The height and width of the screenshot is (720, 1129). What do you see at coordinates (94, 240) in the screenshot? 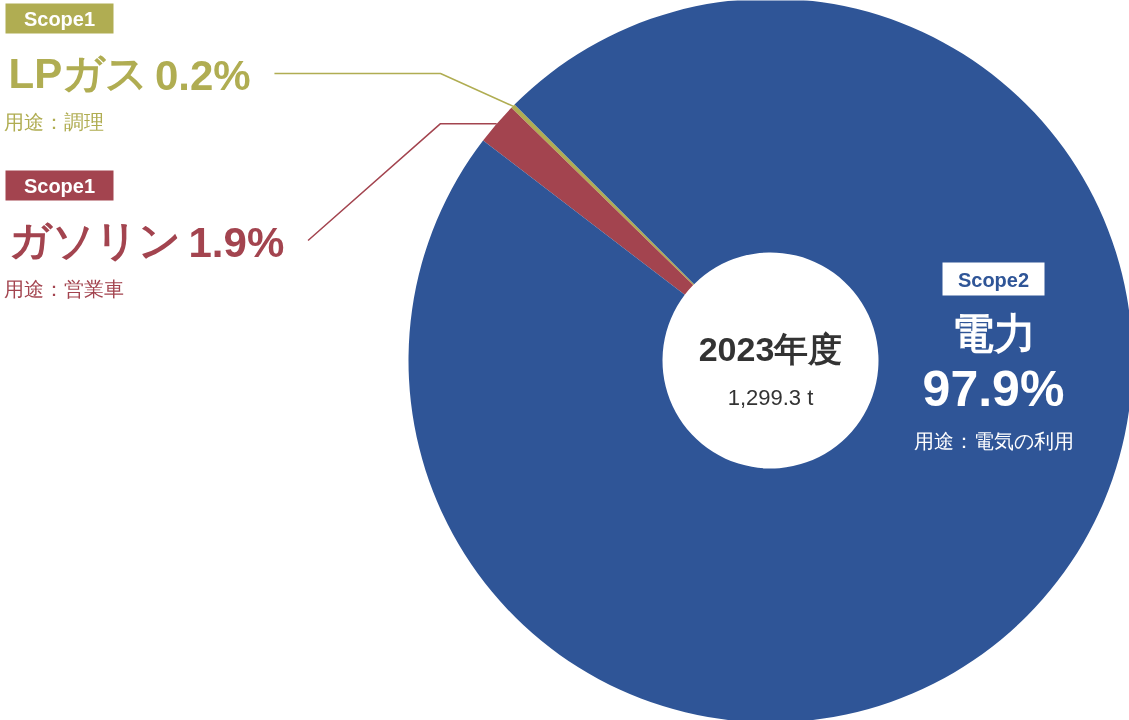
I see `legend-label: ガソリン` at bounding box center [94, 240].